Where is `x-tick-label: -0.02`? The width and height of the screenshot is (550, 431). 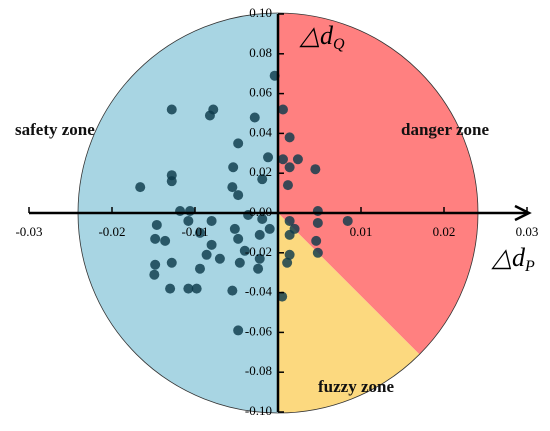 x-tick-label: -0.02 is located at coordinates (111, 231).